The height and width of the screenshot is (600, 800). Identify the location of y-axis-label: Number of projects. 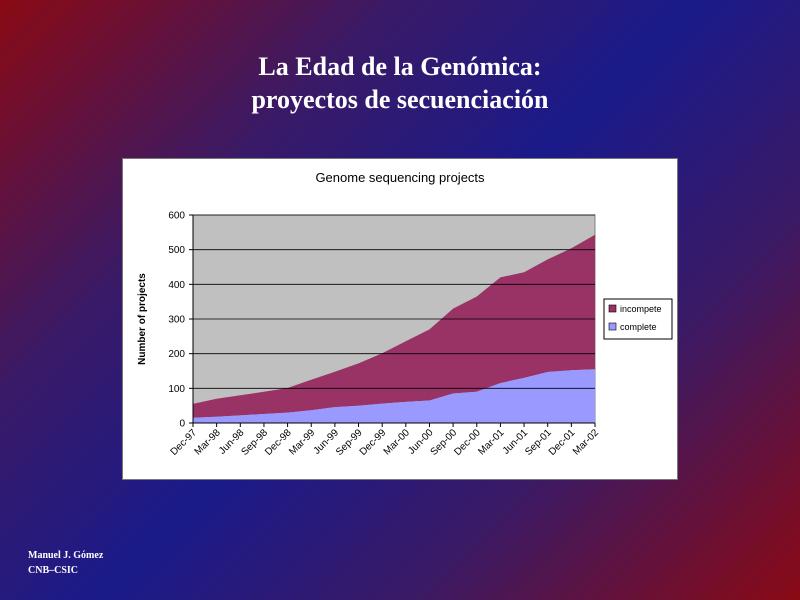
(142, 319).